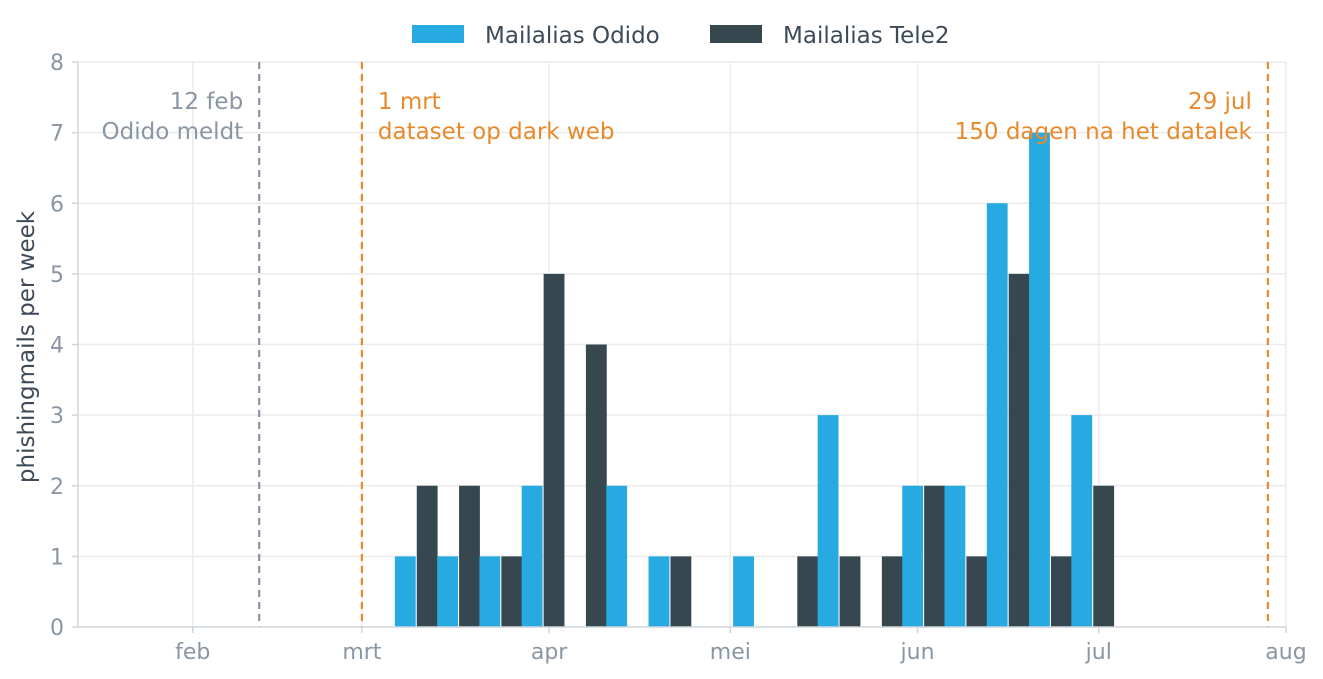 This screenshot has width=1323, height=679. What do you see at coordinates (57, 134) in the screenshot?
I see `y-tick-label: 7` at bounding box center [57, 134].